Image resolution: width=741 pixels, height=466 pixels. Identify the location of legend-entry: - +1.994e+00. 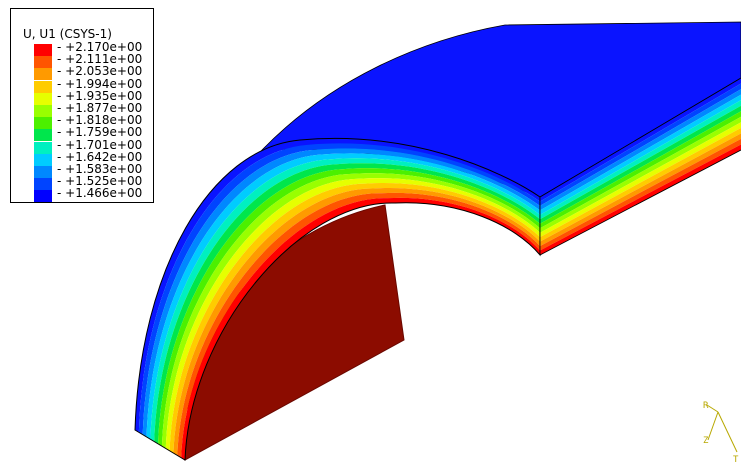
(94, 84).